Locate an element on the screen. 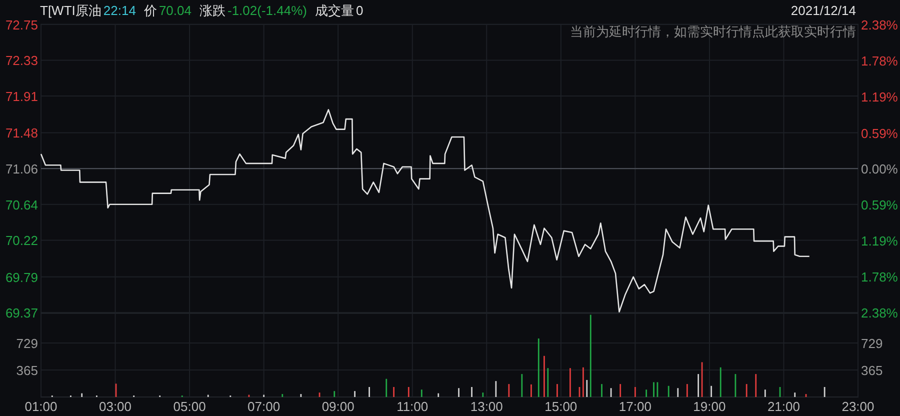  text: -1.02(-1.44%) is located at coordinates (267, 10).